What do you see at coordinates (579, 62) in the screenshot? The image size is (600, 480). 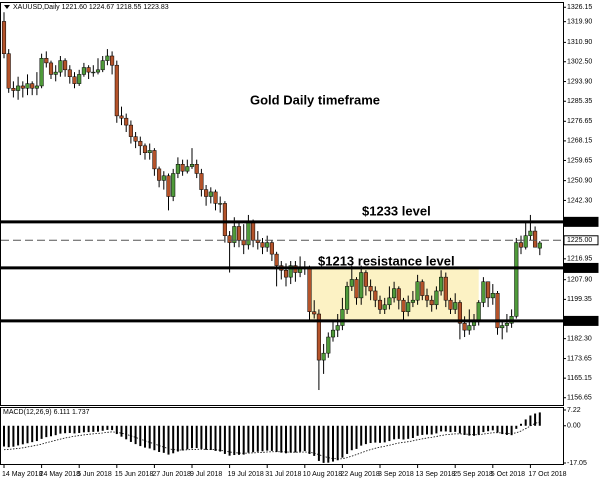 I see `y-tick-label: 1302.50` at bounding box center [579, 62].